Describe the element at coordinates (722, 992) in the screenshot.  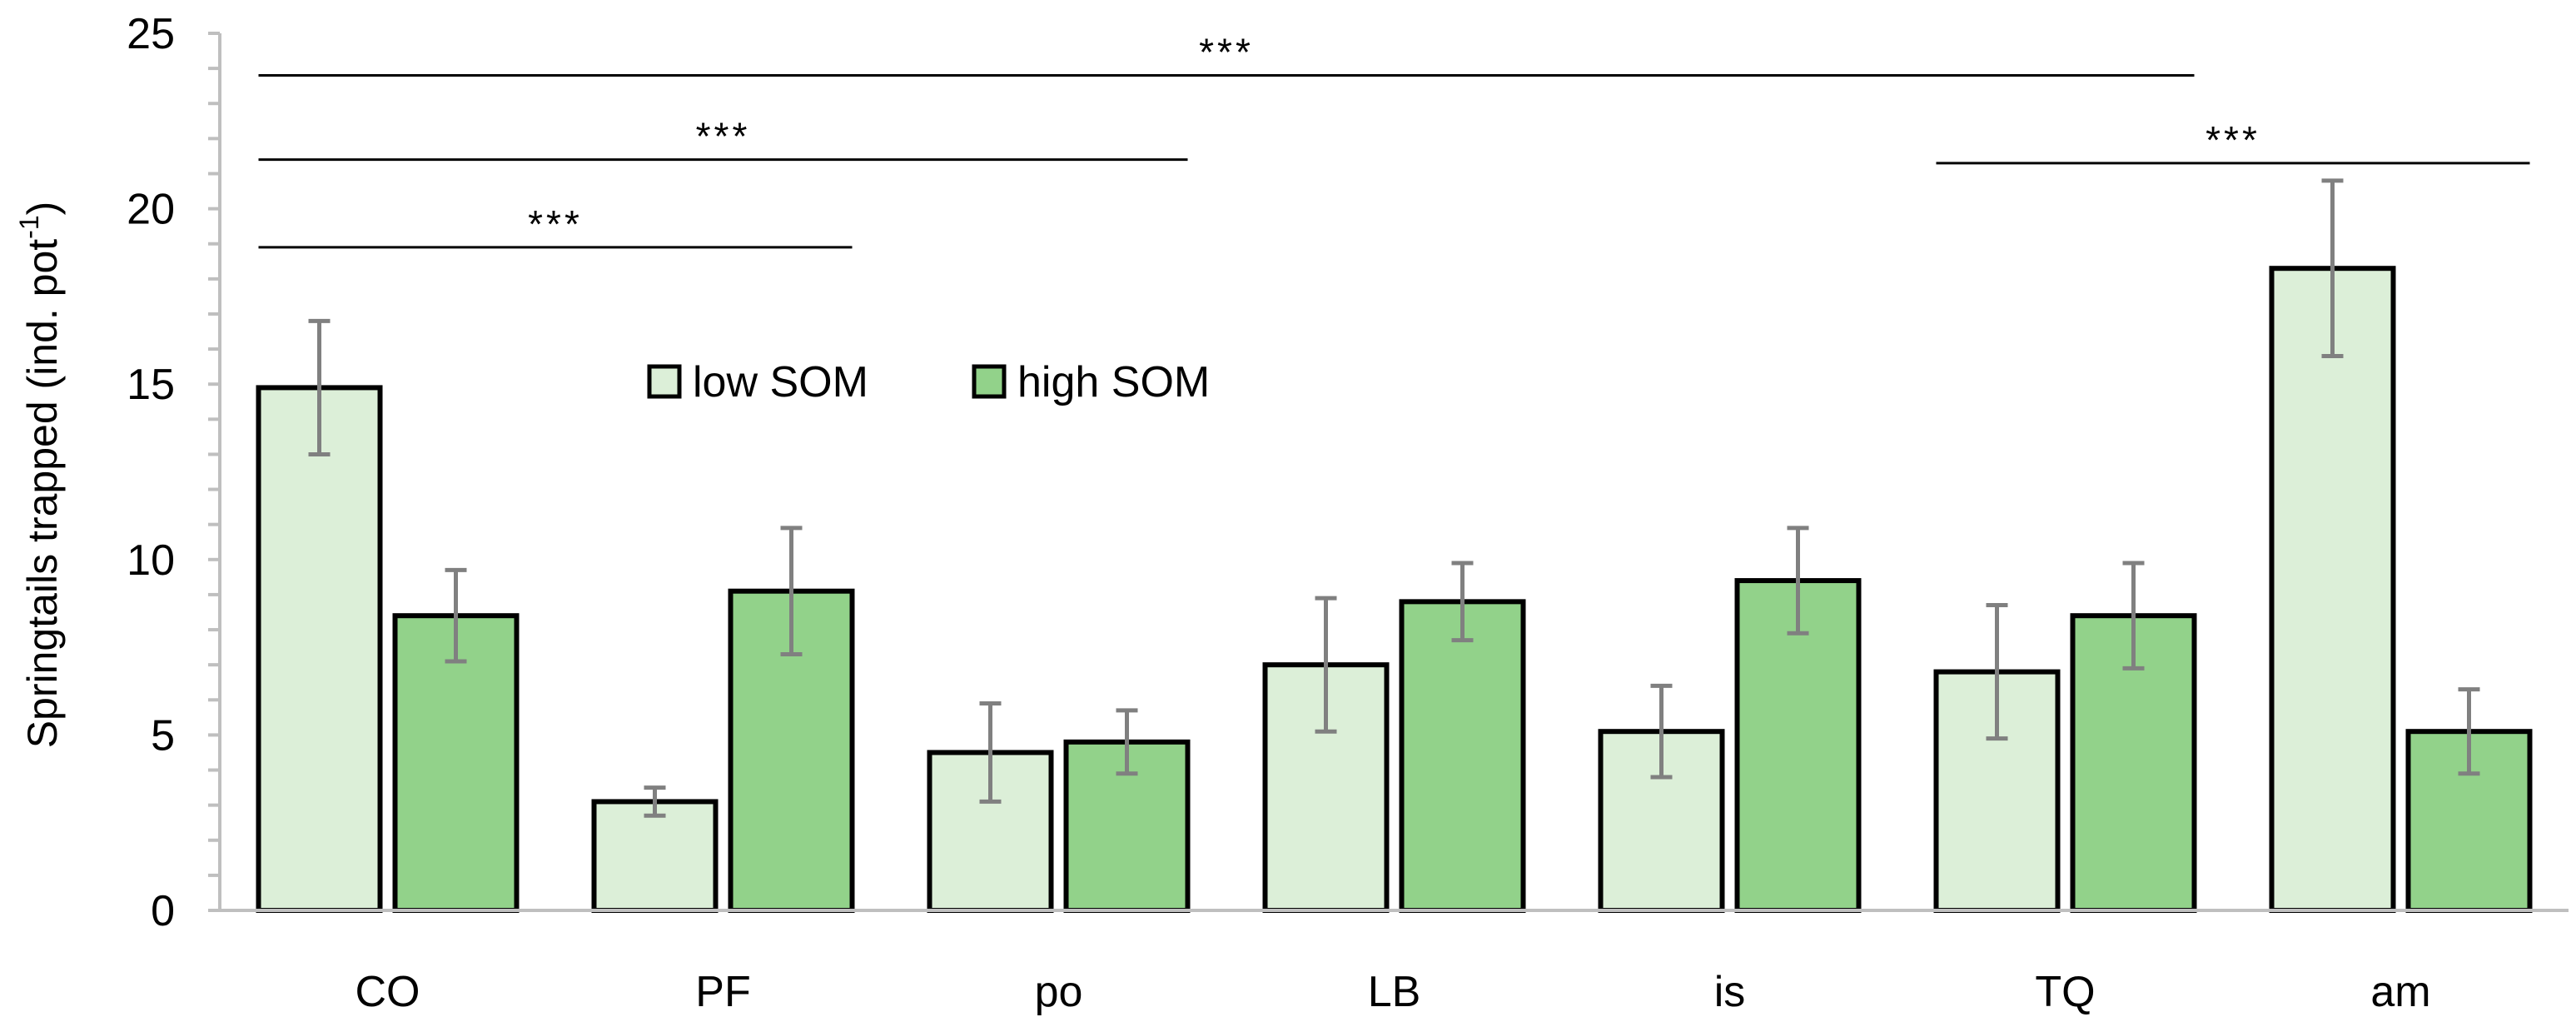
I see `x-category-label: PF` at that location.